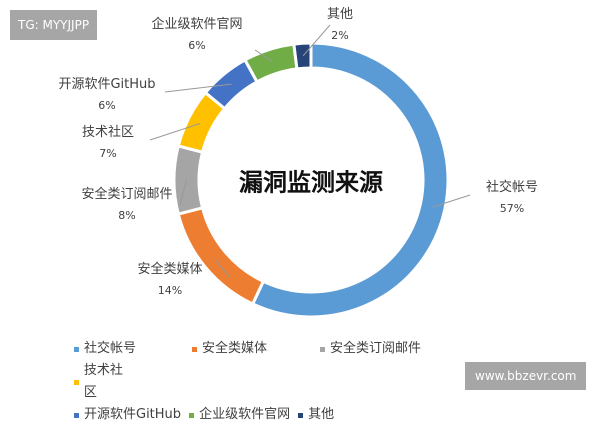 The image size is (600, 426). What do you see at coordinates (108, 132) in the screenshot?
I see `data-label-name: 技术社区` at bounding box center [108, 132].